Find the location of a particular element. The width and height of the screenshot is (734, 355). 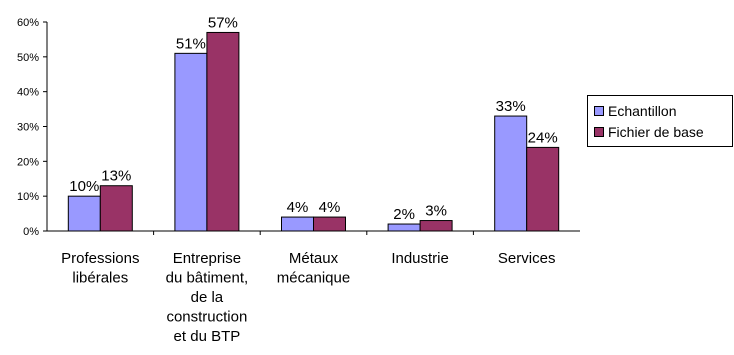

bar-data-label: 13% is located at coordinates (116, 176).